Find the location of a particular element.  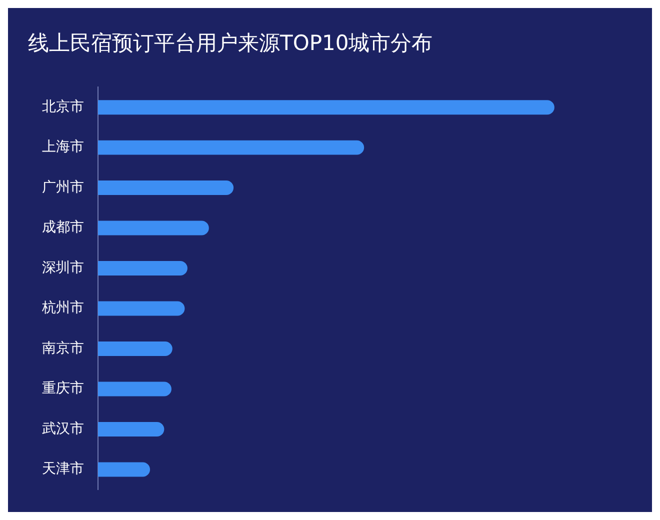

y-tick-label: 北京市 is located at coordinates (63, 106).